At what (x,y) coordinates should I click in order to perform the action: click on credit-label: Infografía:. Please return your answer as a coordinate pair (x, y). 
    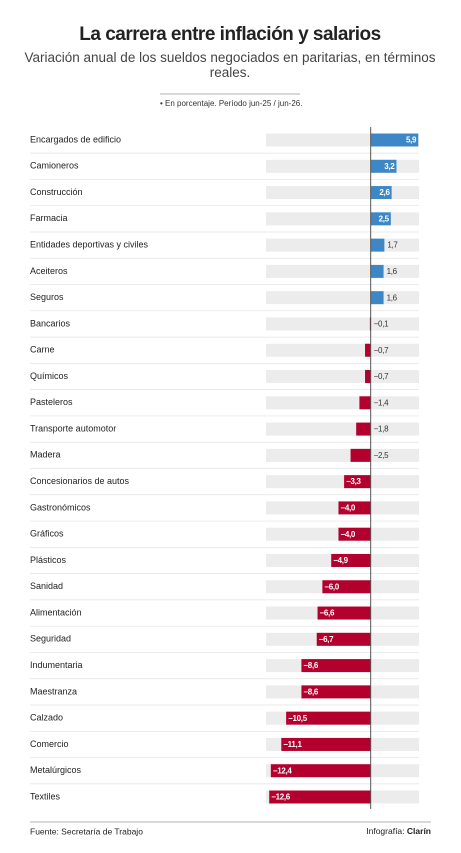
    Looking at the image, I should click on (385, 831).